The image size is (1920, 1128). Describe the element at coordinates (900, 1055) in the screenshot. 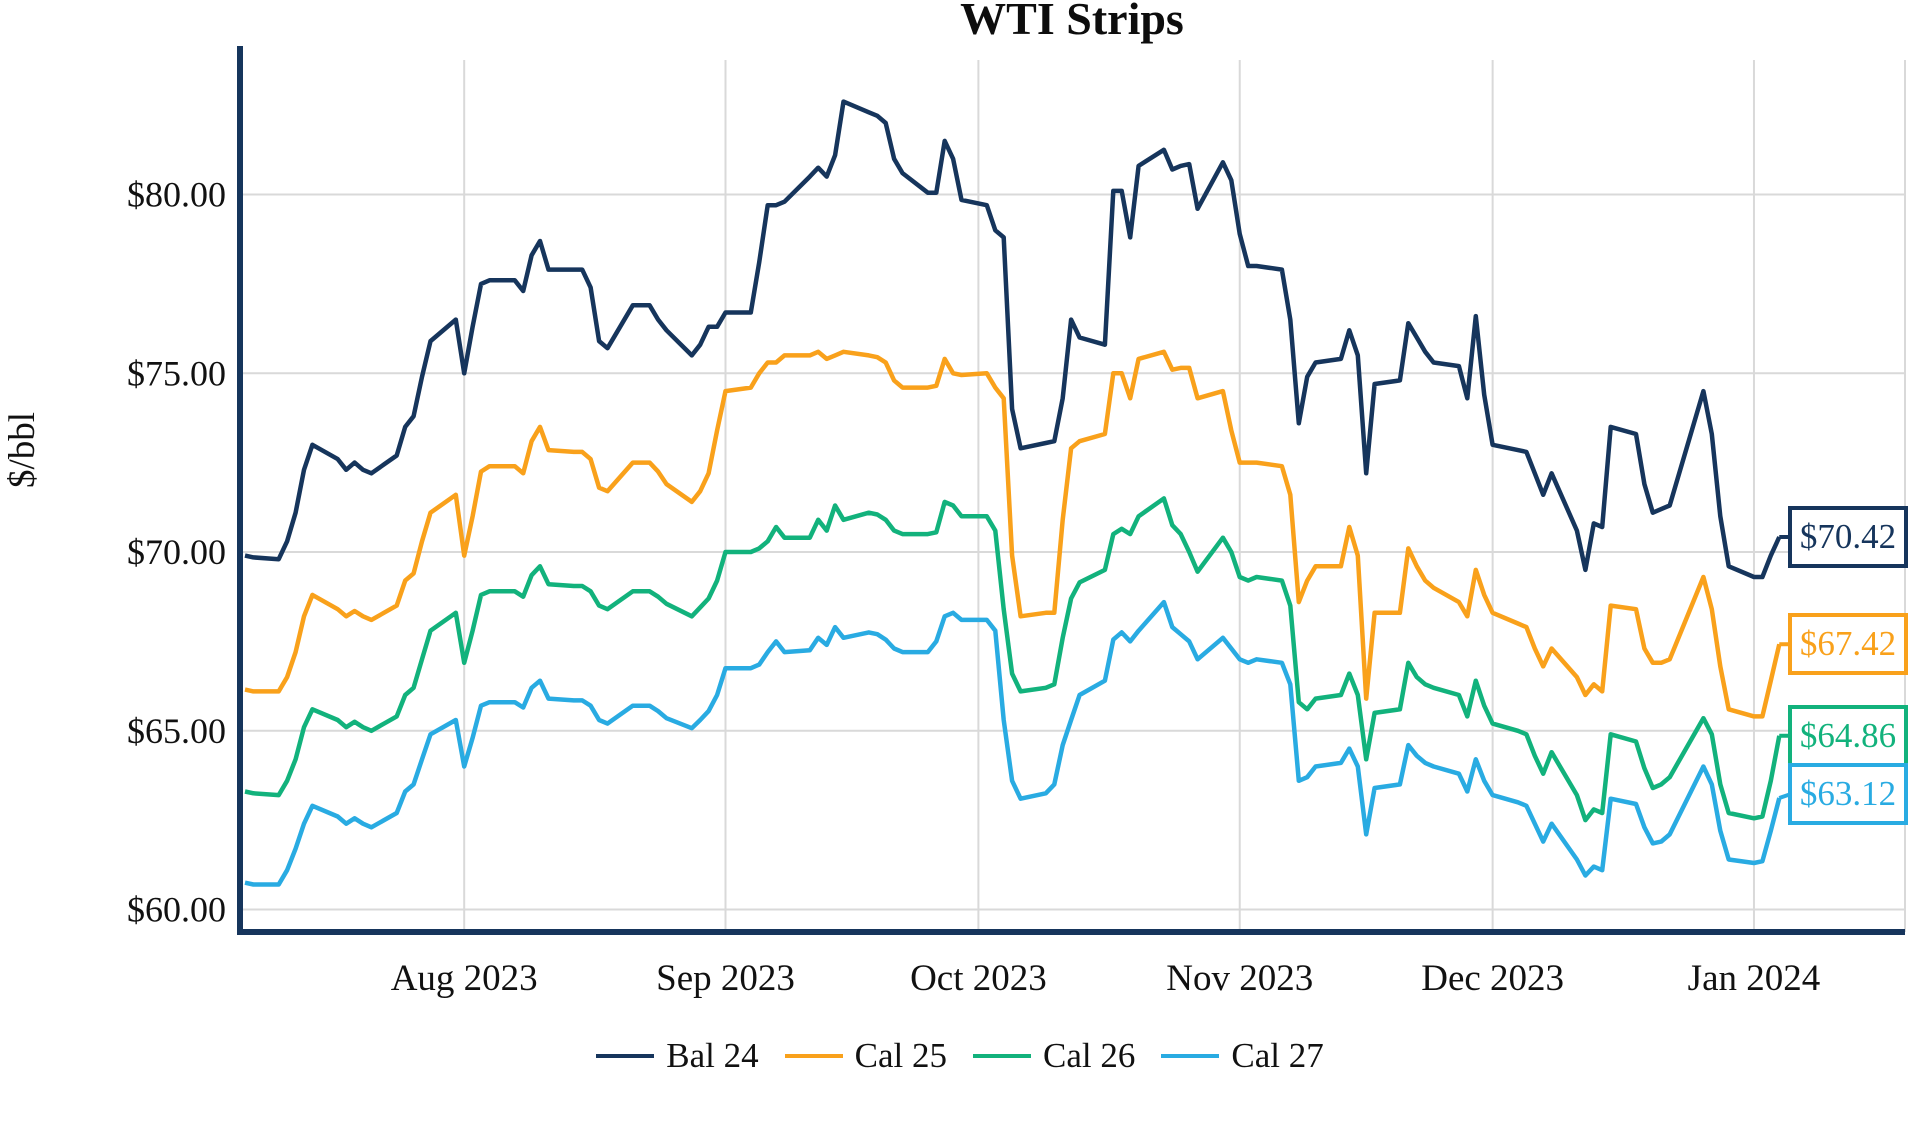

I see `legend-label: Cal 25` at that location.